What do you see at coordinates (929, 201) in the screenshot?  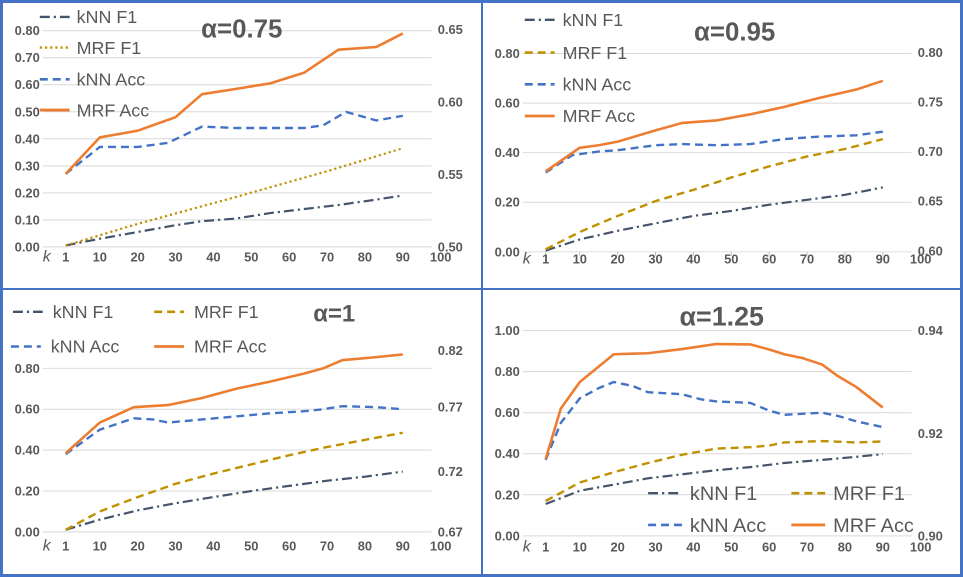 I see `right-axis-tick-label: 0.65` at bounding box center [929, 201].